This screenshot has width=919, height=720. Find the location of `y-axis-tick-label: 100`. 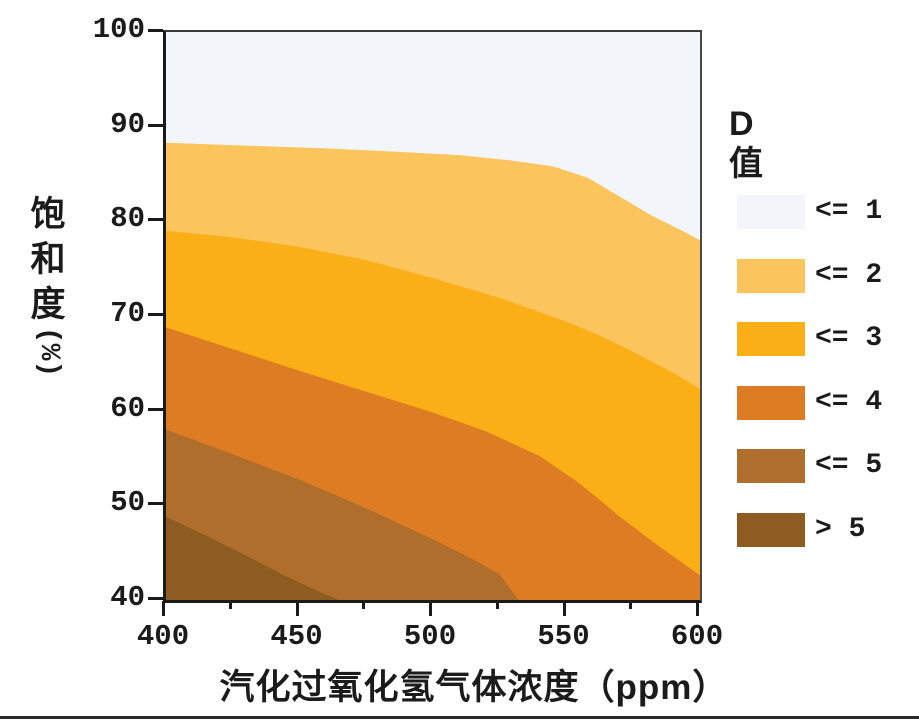

y-axis-tick-label: 100 is located at coordinates (118, 29).